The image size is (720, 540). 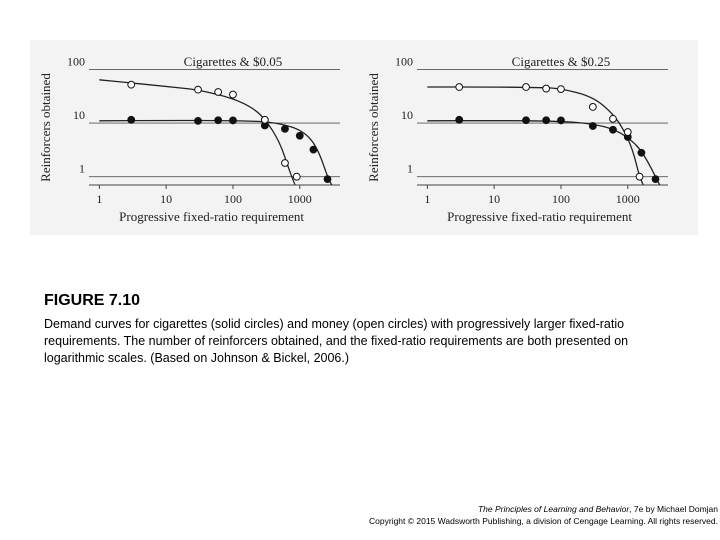 I want to click on chart-title: Cigarettes & $0.05, so click(x=233, y=61).